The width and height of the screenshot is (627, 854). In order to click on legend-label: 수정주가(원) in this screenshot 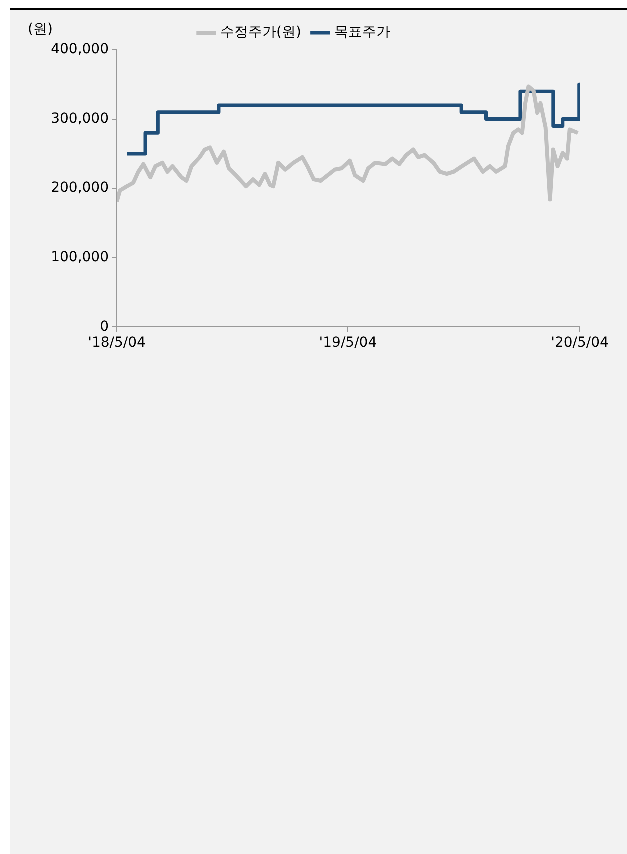, I will do `click(261, 32)`.